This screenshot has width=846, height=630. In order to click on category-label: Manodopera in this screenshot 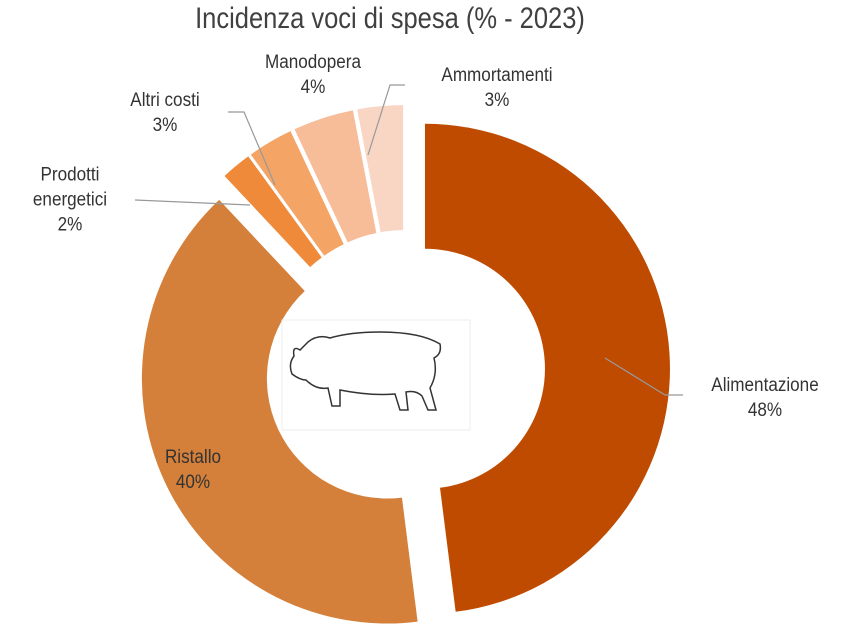, I will do `click(313, 62)`.